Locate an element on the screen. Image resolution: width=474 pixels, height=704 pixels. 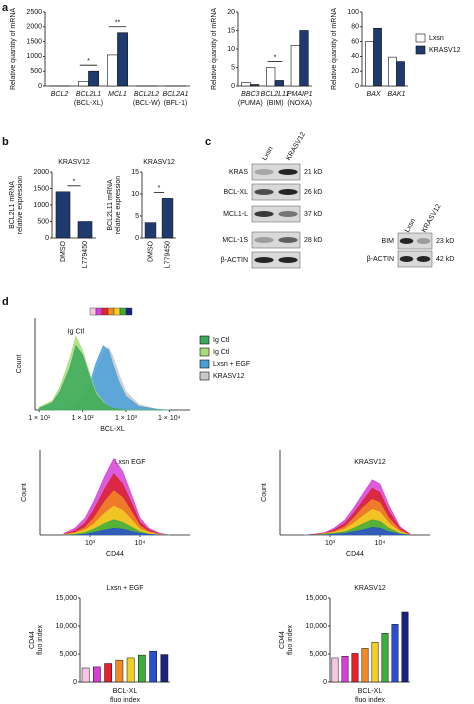
x-tick-note: (NOXA) is located at coordinates (299, 103).